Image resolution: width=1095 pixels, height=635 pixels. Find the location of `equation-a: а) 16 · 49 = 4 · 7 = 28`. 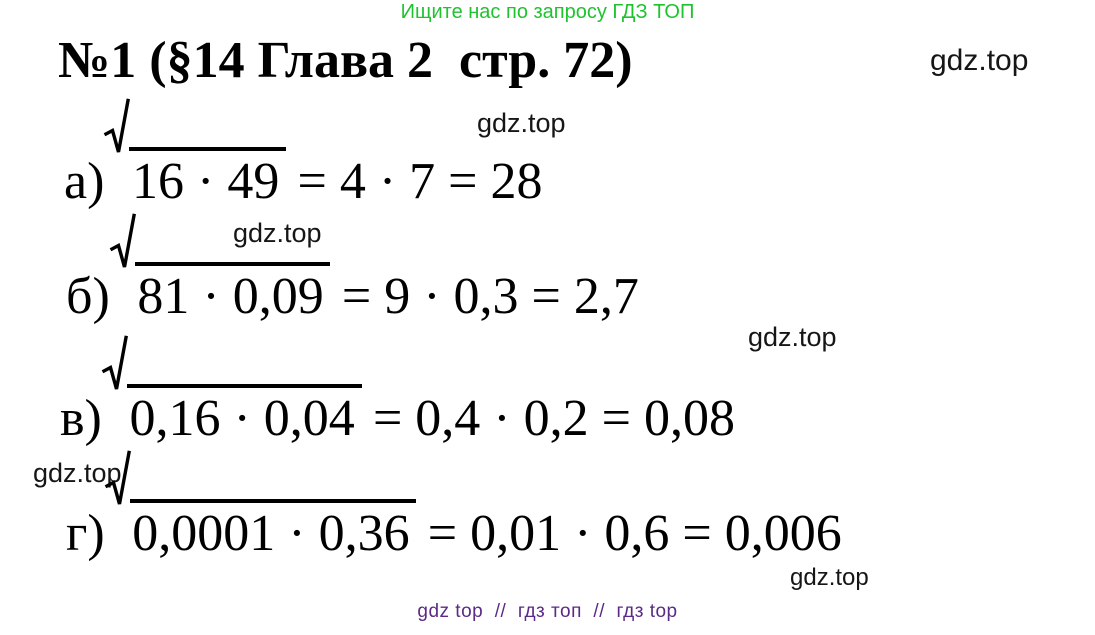

equation-a: а) 16 · 49 = 4 · 7 = 28 is located at coordinates (303, 156).